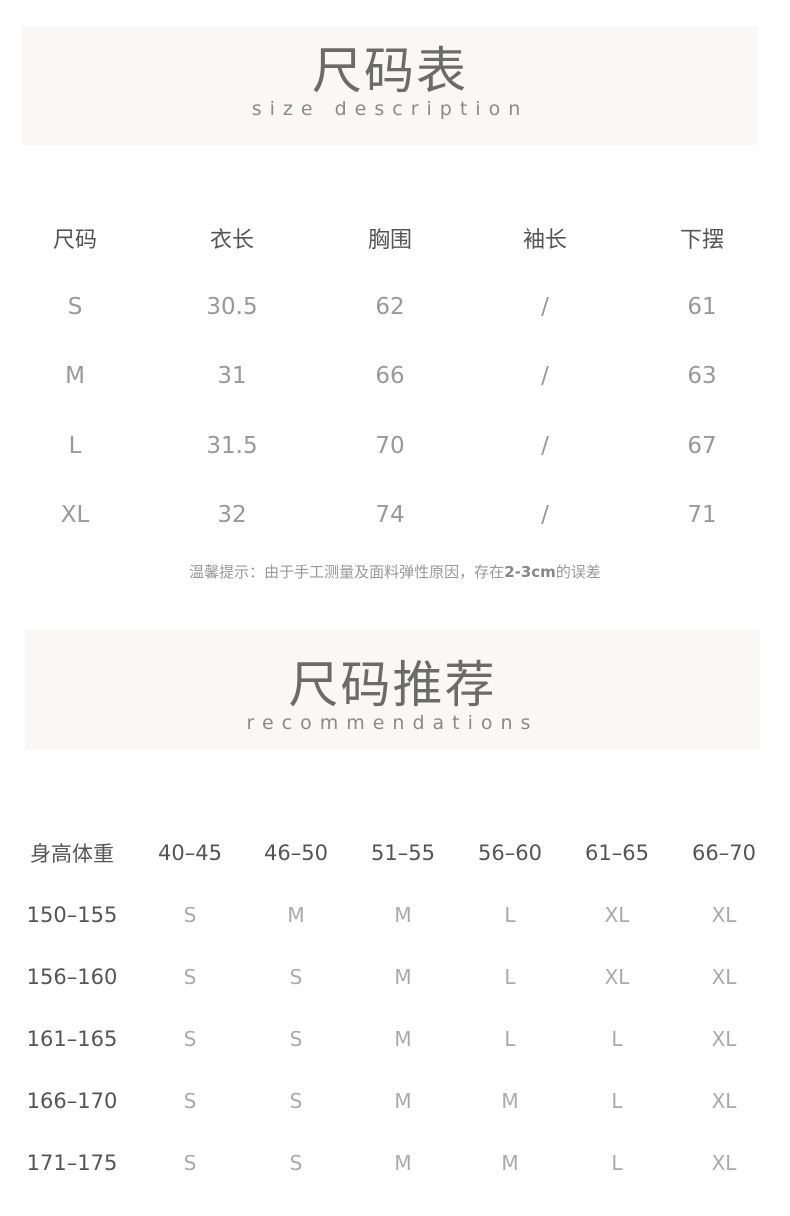 Image resolution: width=790 pixels, height=1216 pixels. What do you see at coordinates (390, 376) in the screenshot?
I see `table-cell: 66` at bounding box center [390, 376].